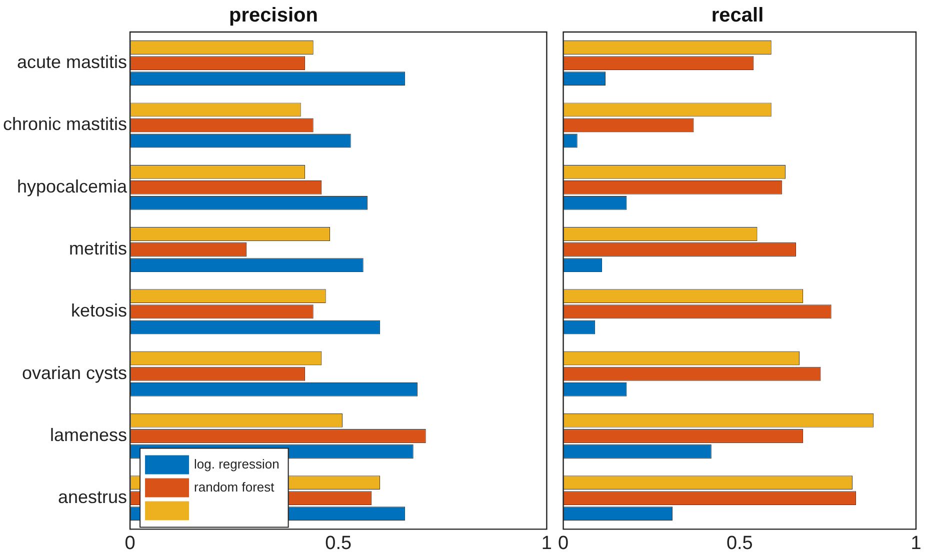  What do you see at coordinates (99, 310) in the screenshot?
I see `y-tick-label: ketosis` at bounding box center [99, 310].